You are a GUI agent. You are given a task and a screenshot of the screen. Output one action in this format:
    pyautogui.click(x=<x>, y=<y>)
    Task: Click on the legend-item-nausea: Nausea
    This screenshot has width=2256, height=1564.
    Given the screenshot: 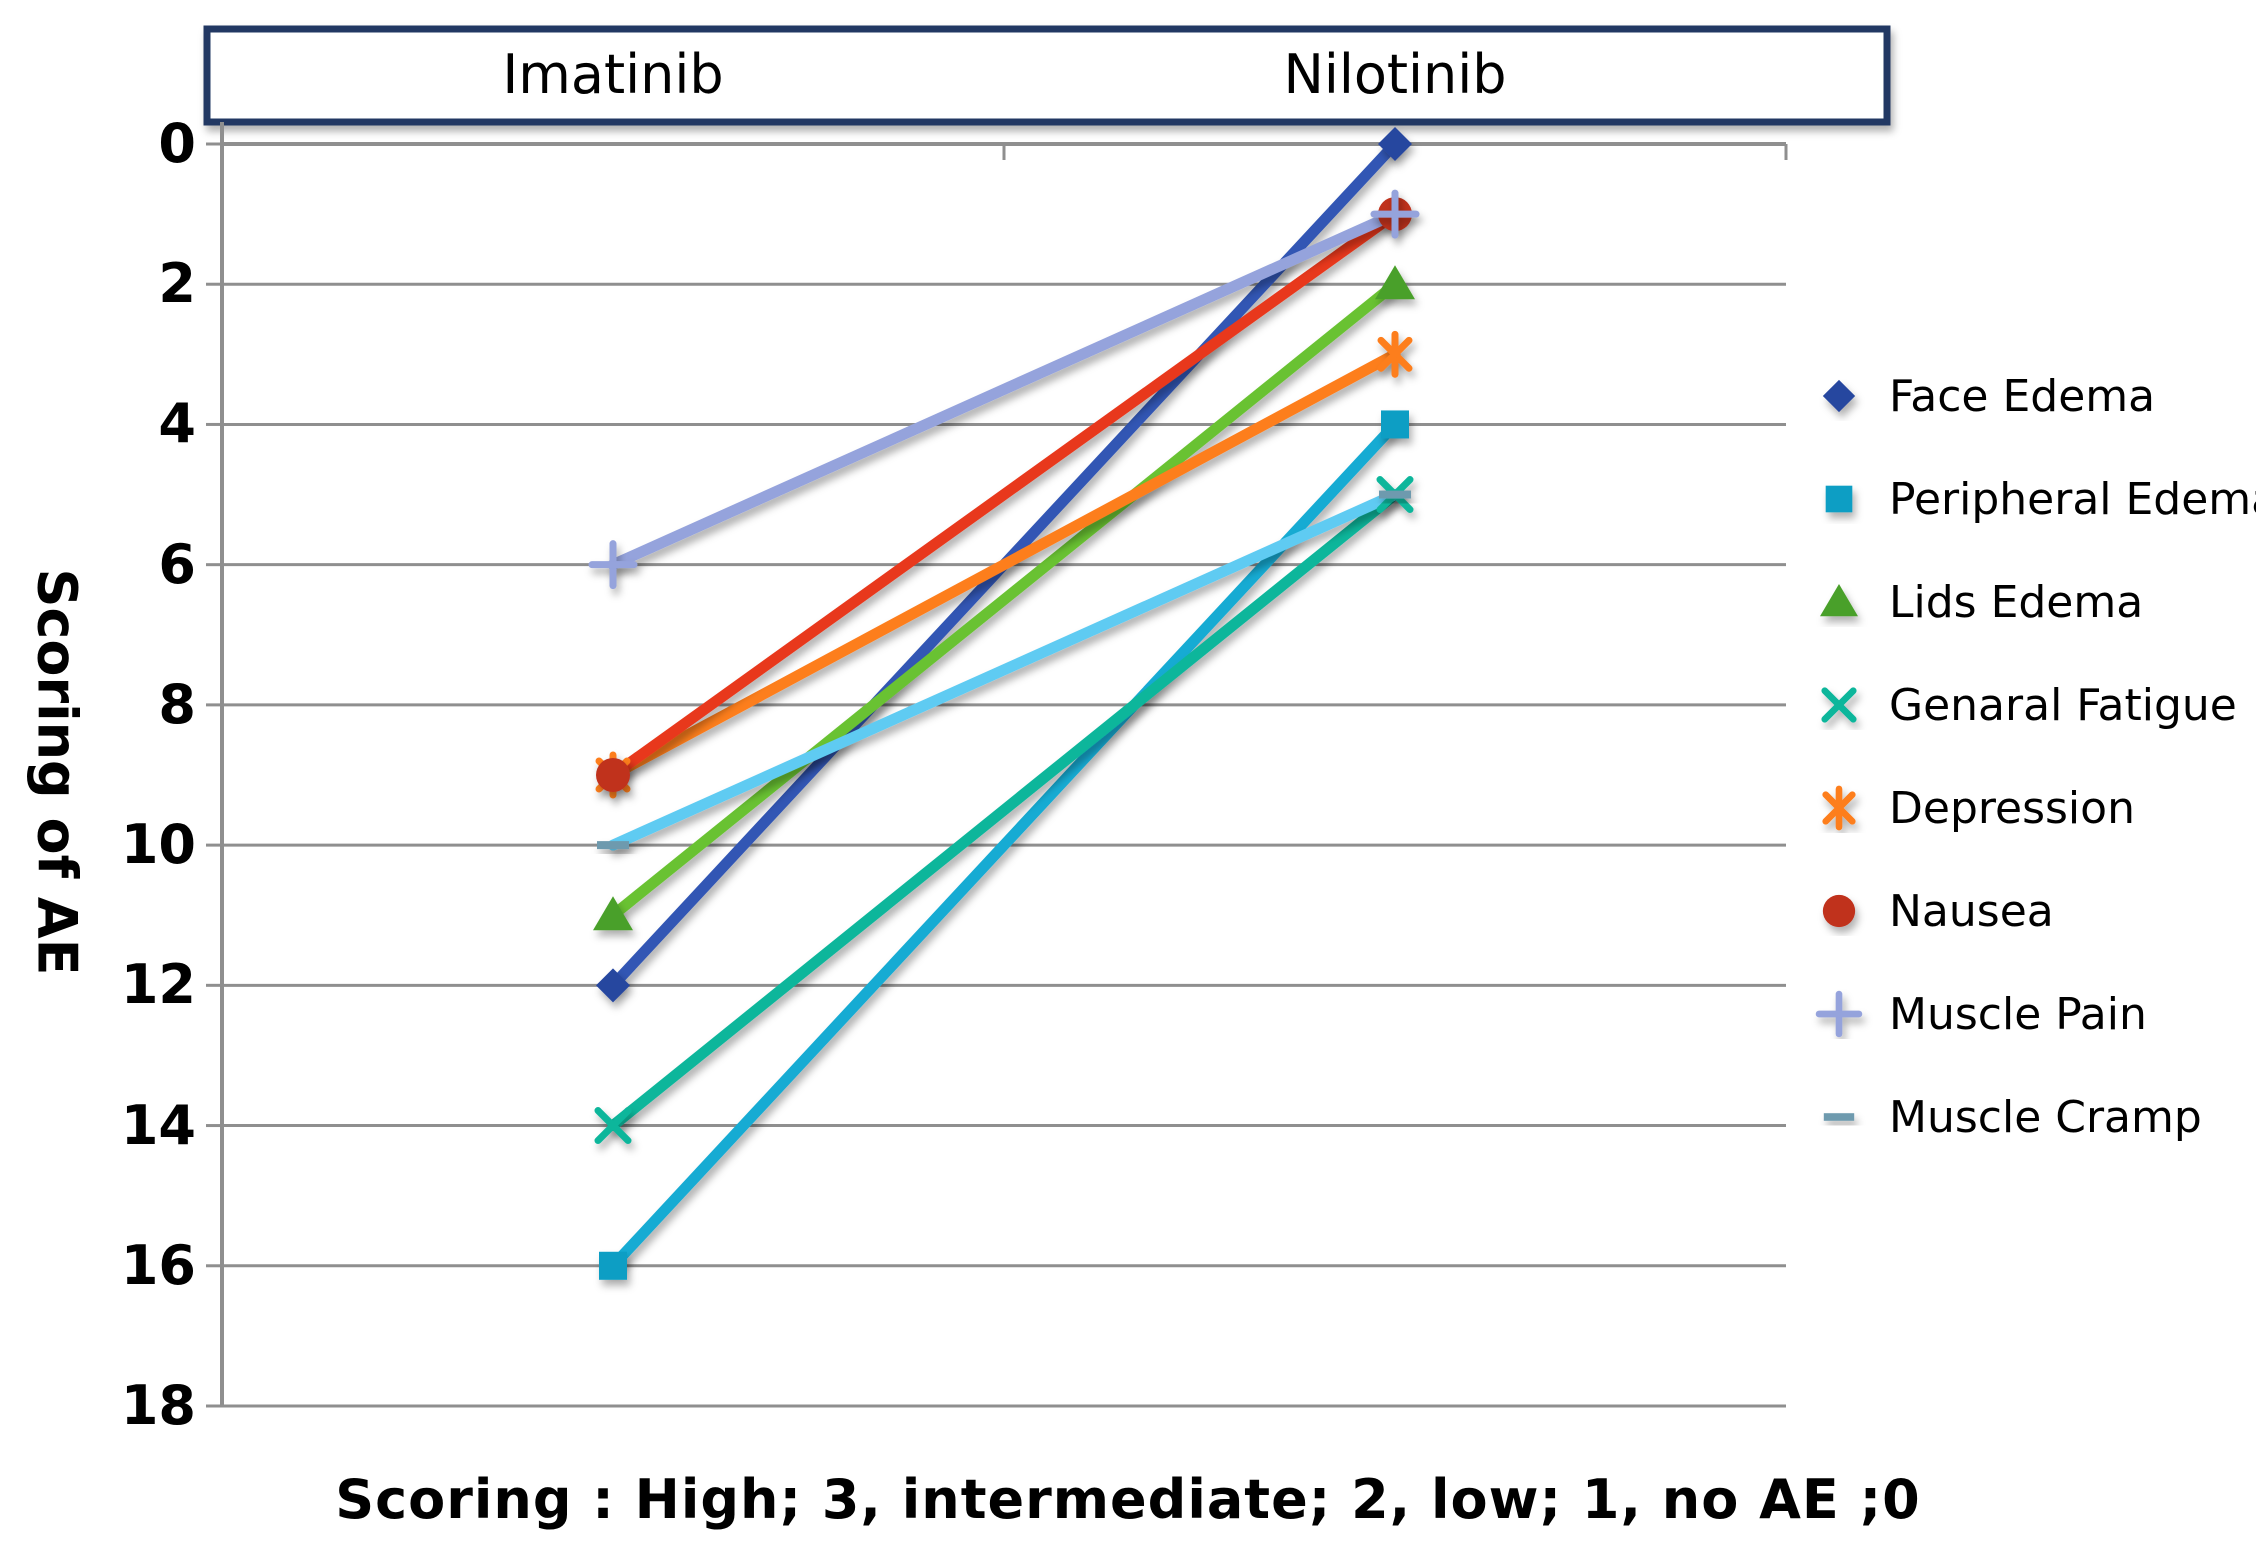 What is the action you would take?
    pyautogui.click(x=1923, y=911)
    